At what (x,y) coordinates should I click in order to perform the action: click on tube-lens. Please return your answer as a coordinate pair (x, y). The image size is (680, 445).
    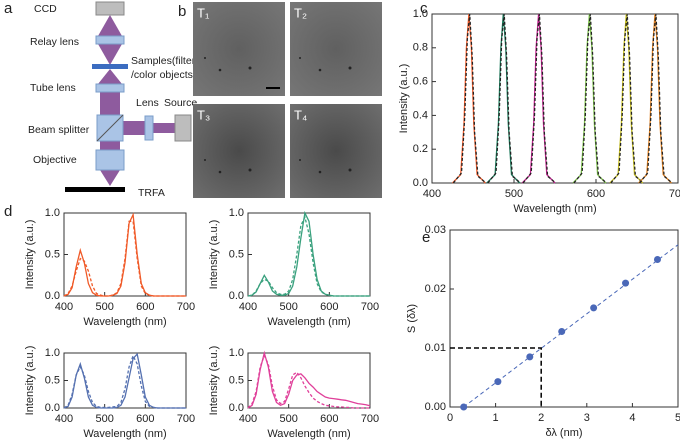
    Looking at the image, I should click on (110, 88).